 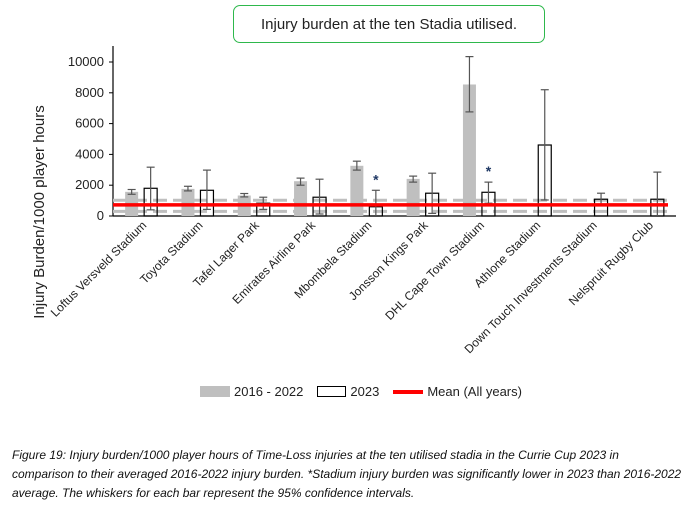 What do you see at coordinates (348, 391) in the screenshot?
I see `legend-item-2023: 2023` at bounding box center [348, 391].